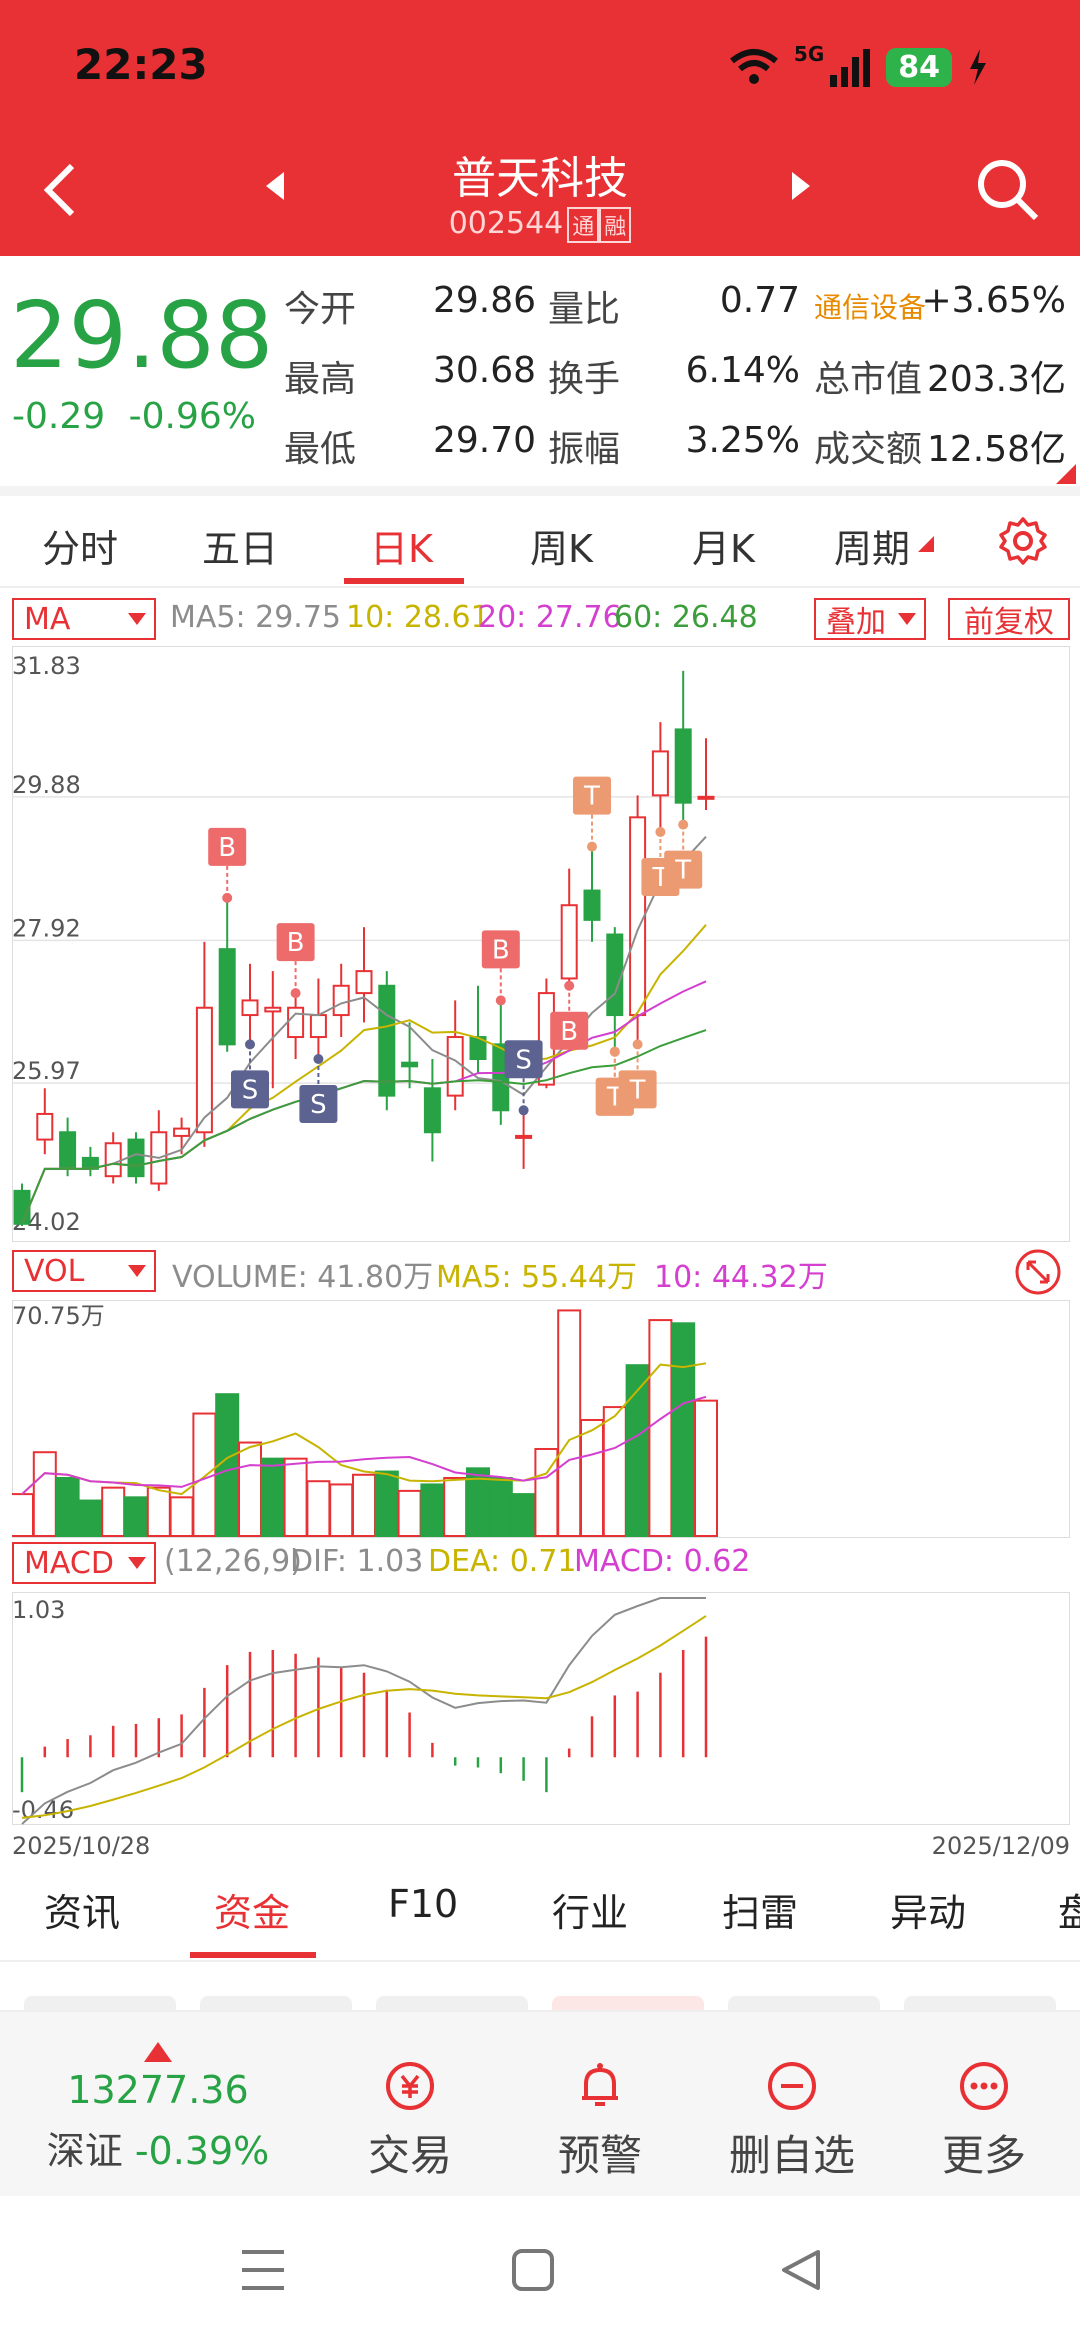 This screenshot has width=1080, height=2344. What do you see at coordinates (364, 1717) in the screenshot?
I see `dea-line` at bounding box center [364, 1717].